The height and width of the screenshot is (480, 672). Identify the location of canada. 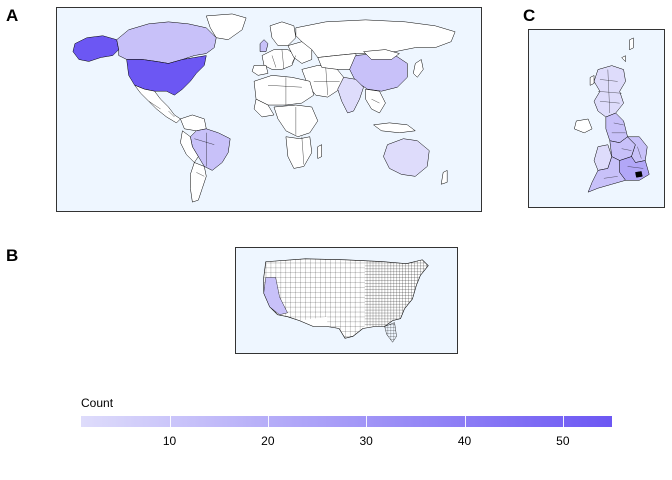
(166, 42).